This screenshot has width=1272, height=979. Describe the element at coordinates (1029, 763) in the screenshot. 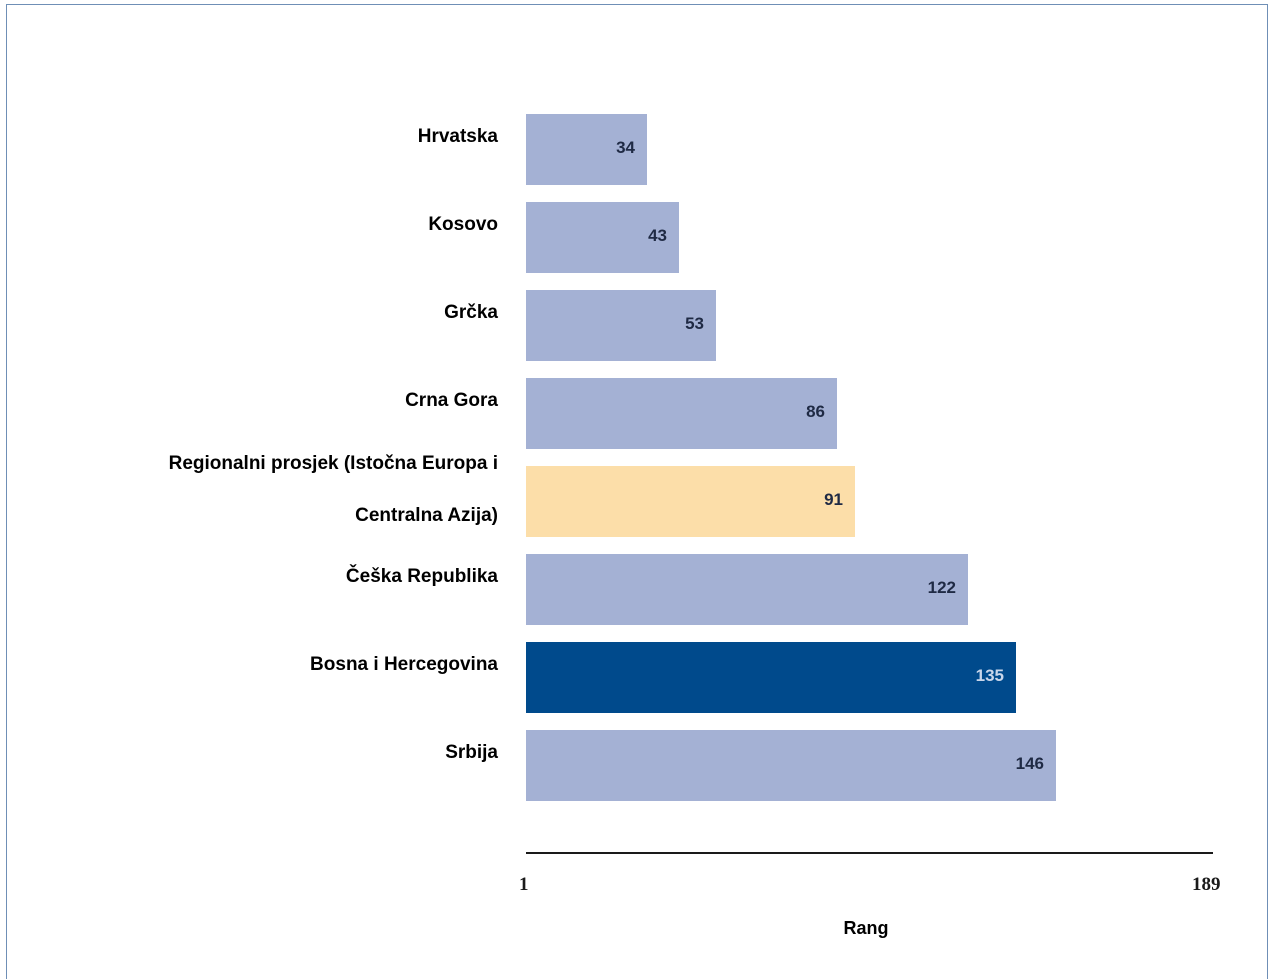

I see `bar-value-label: 146` at that location.